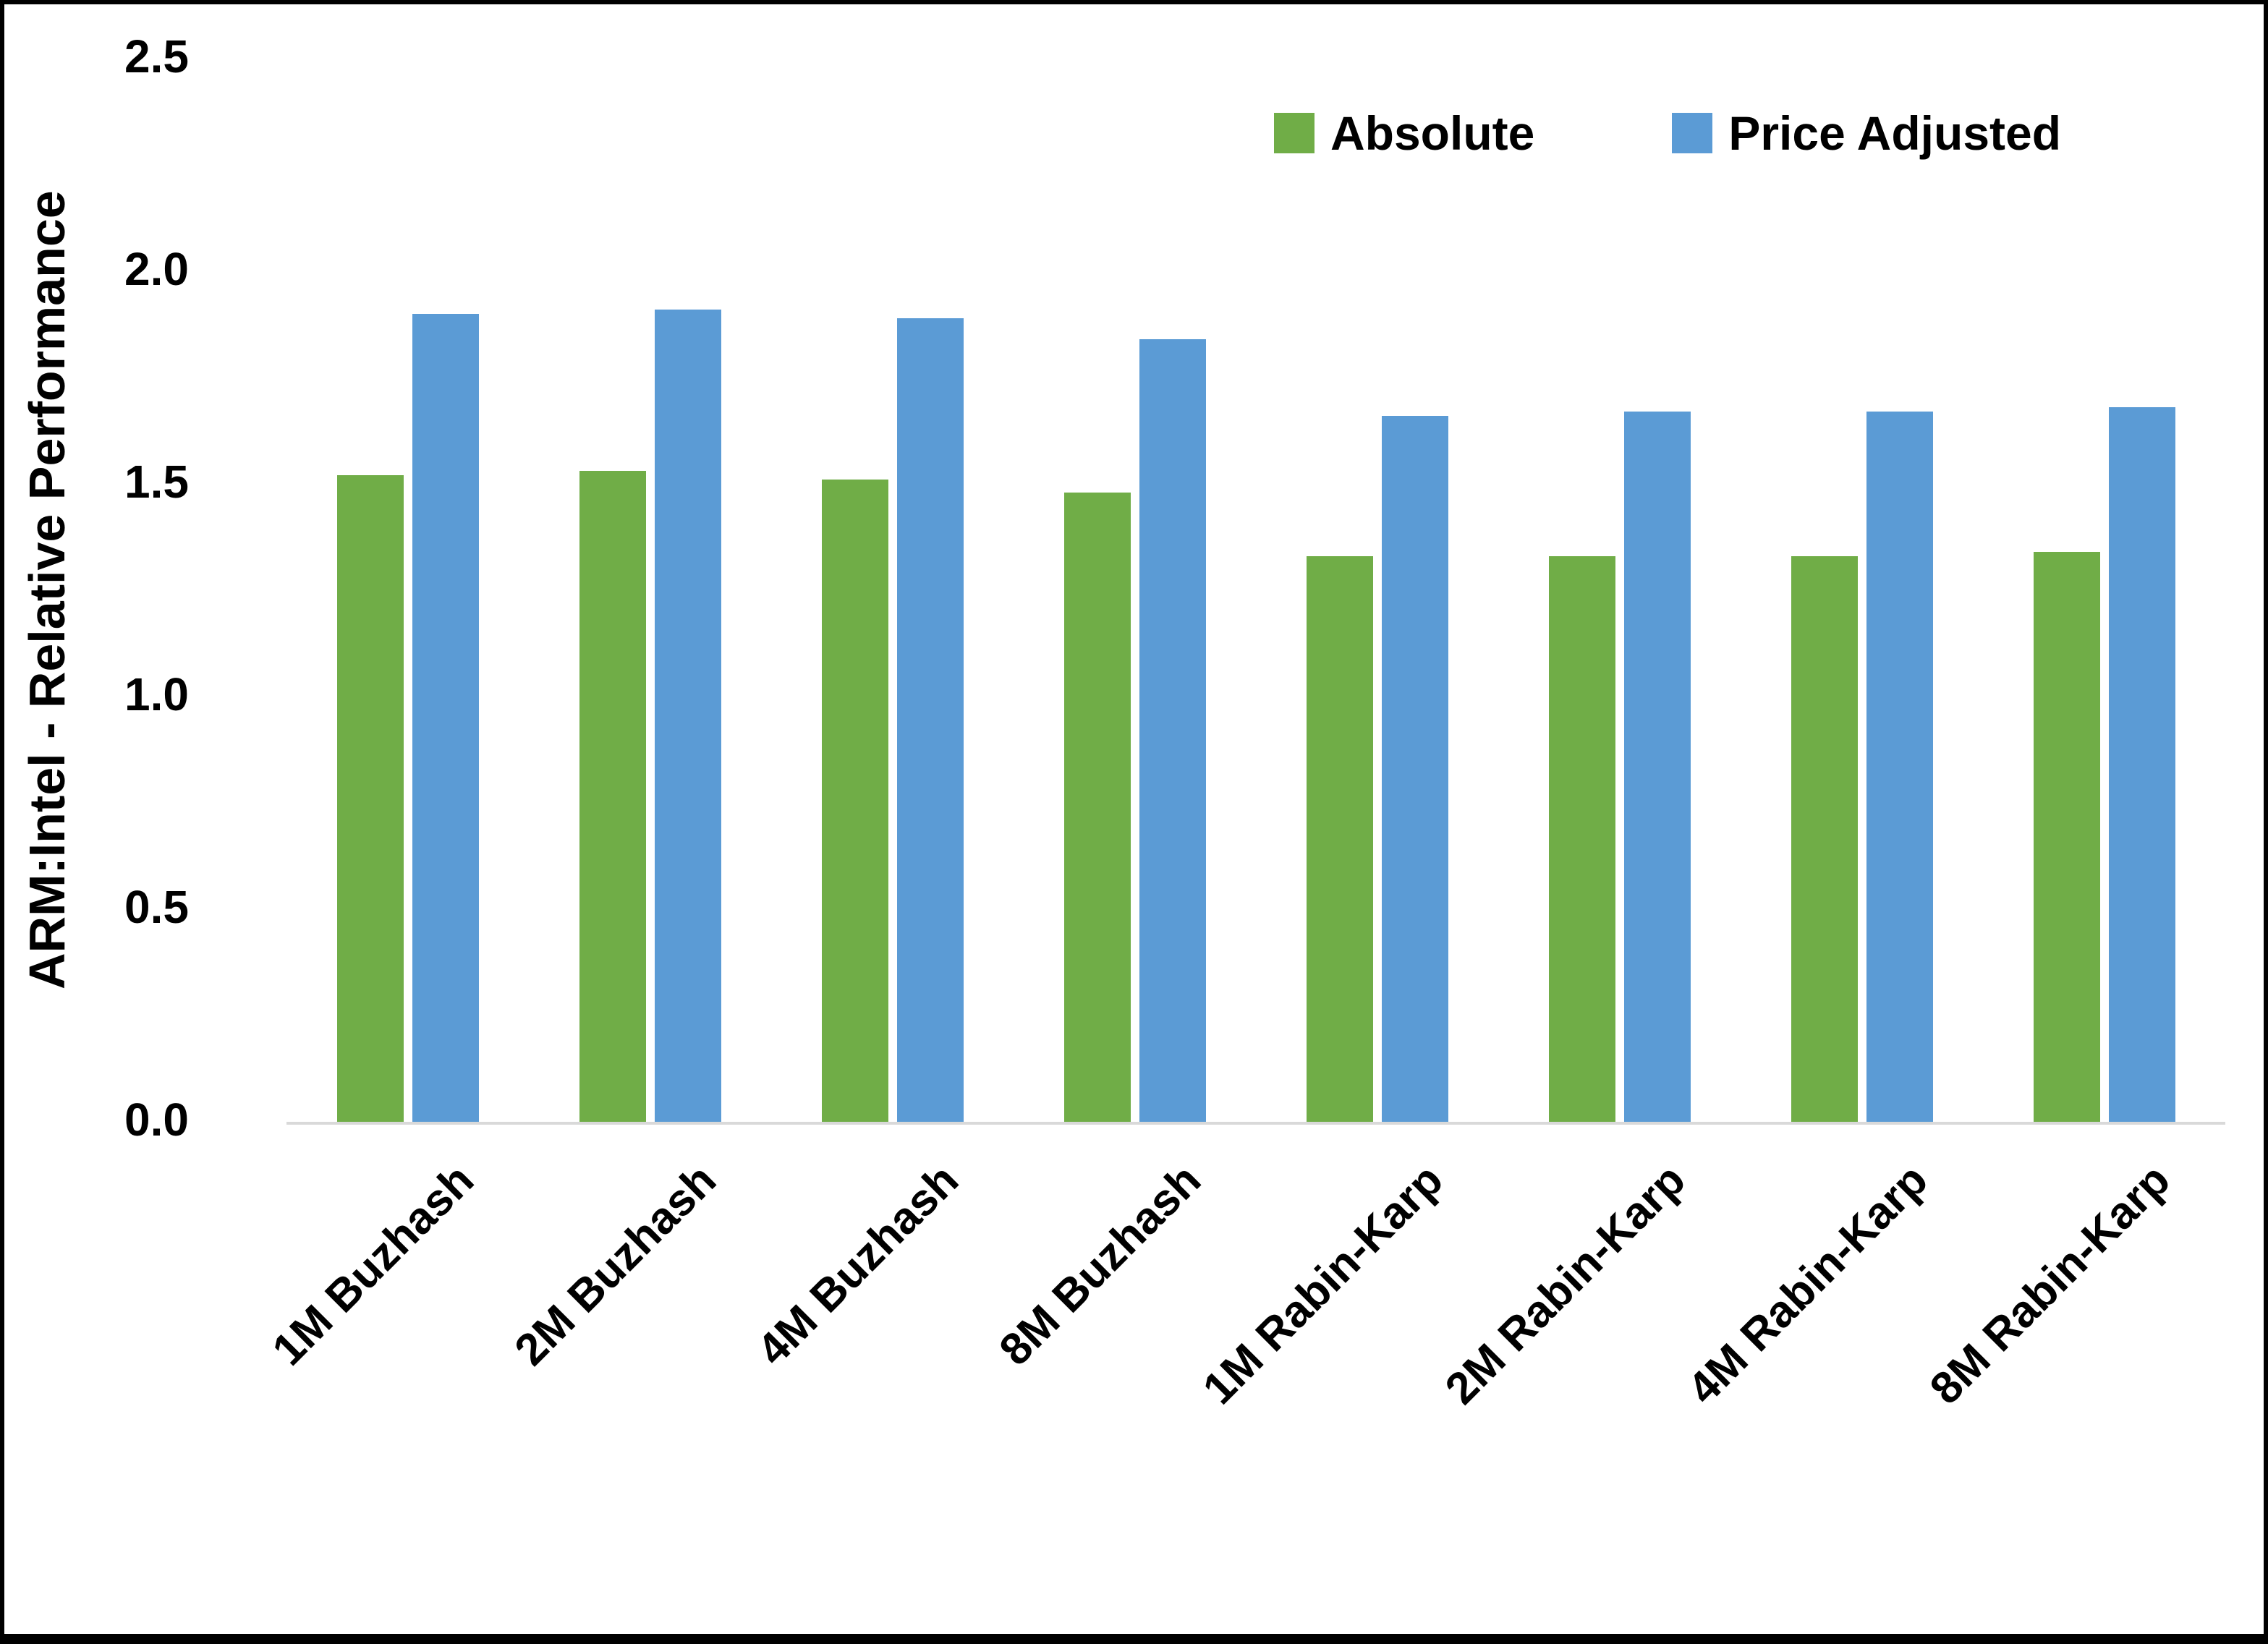  What do you see at coordinates (156, 1120) in the screenshot?
I see `y-axis-tick-label: 0.0` at bounding box center [156, 1120].